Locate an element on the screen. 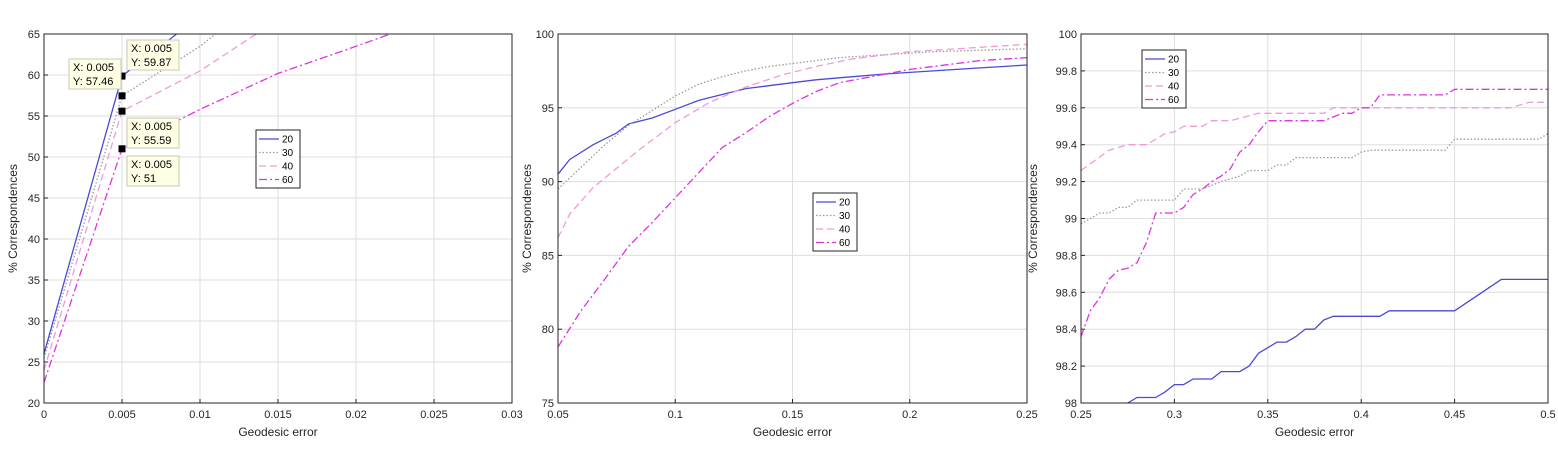 The image size is (1558, 459). y-tick-label: 55 is located at coordinates (34, 117).